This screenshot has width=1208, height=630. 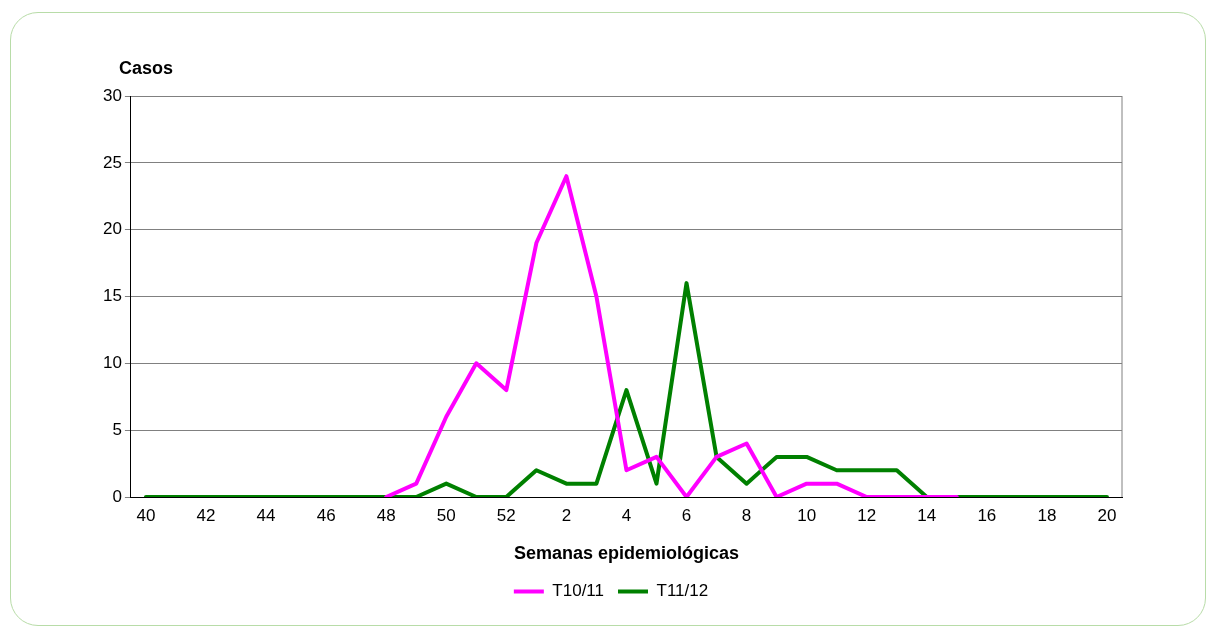 What do you see at coordinates (506, 515) in the screenshot?
I see `x-tick-label: 52` at bounding box center [506, 515].